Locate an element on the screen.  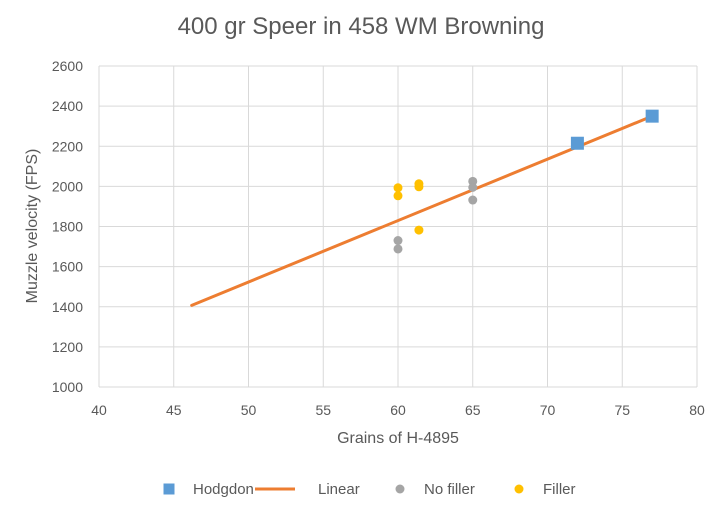
legend-label-filler: Filler is located at coordinates (559, 489).